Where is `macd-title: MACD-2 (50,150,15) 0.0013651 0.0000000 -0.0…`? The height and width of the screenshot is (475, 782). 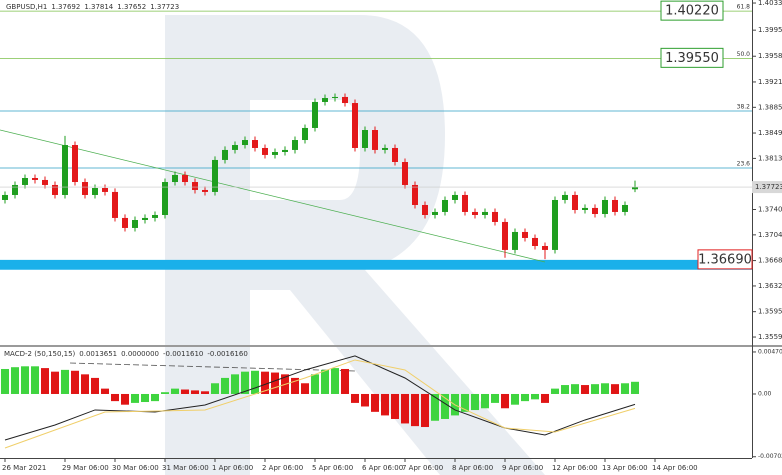 macd-title: MACD-2 (50,150,15) 0.0013651 0.0000000 -0.0… is located at coordinates (126, 354).